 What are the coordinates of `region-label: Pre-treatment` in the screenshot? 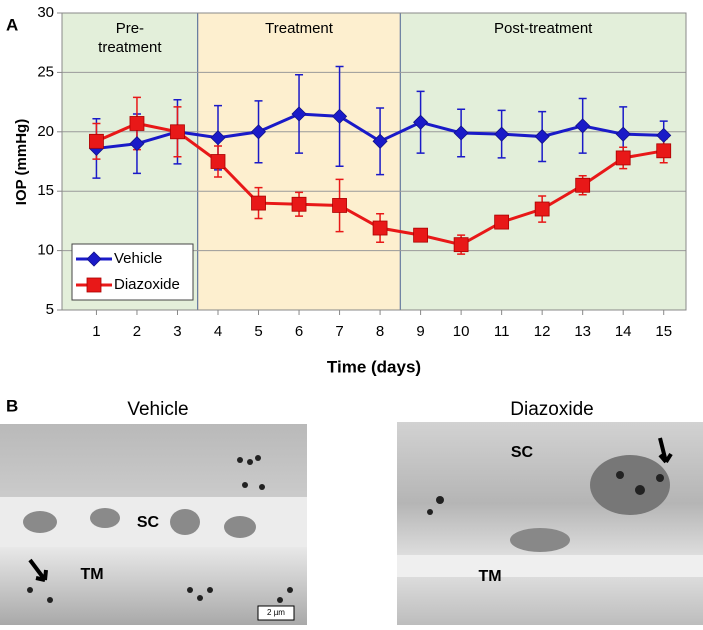 It's located at (130, 38).